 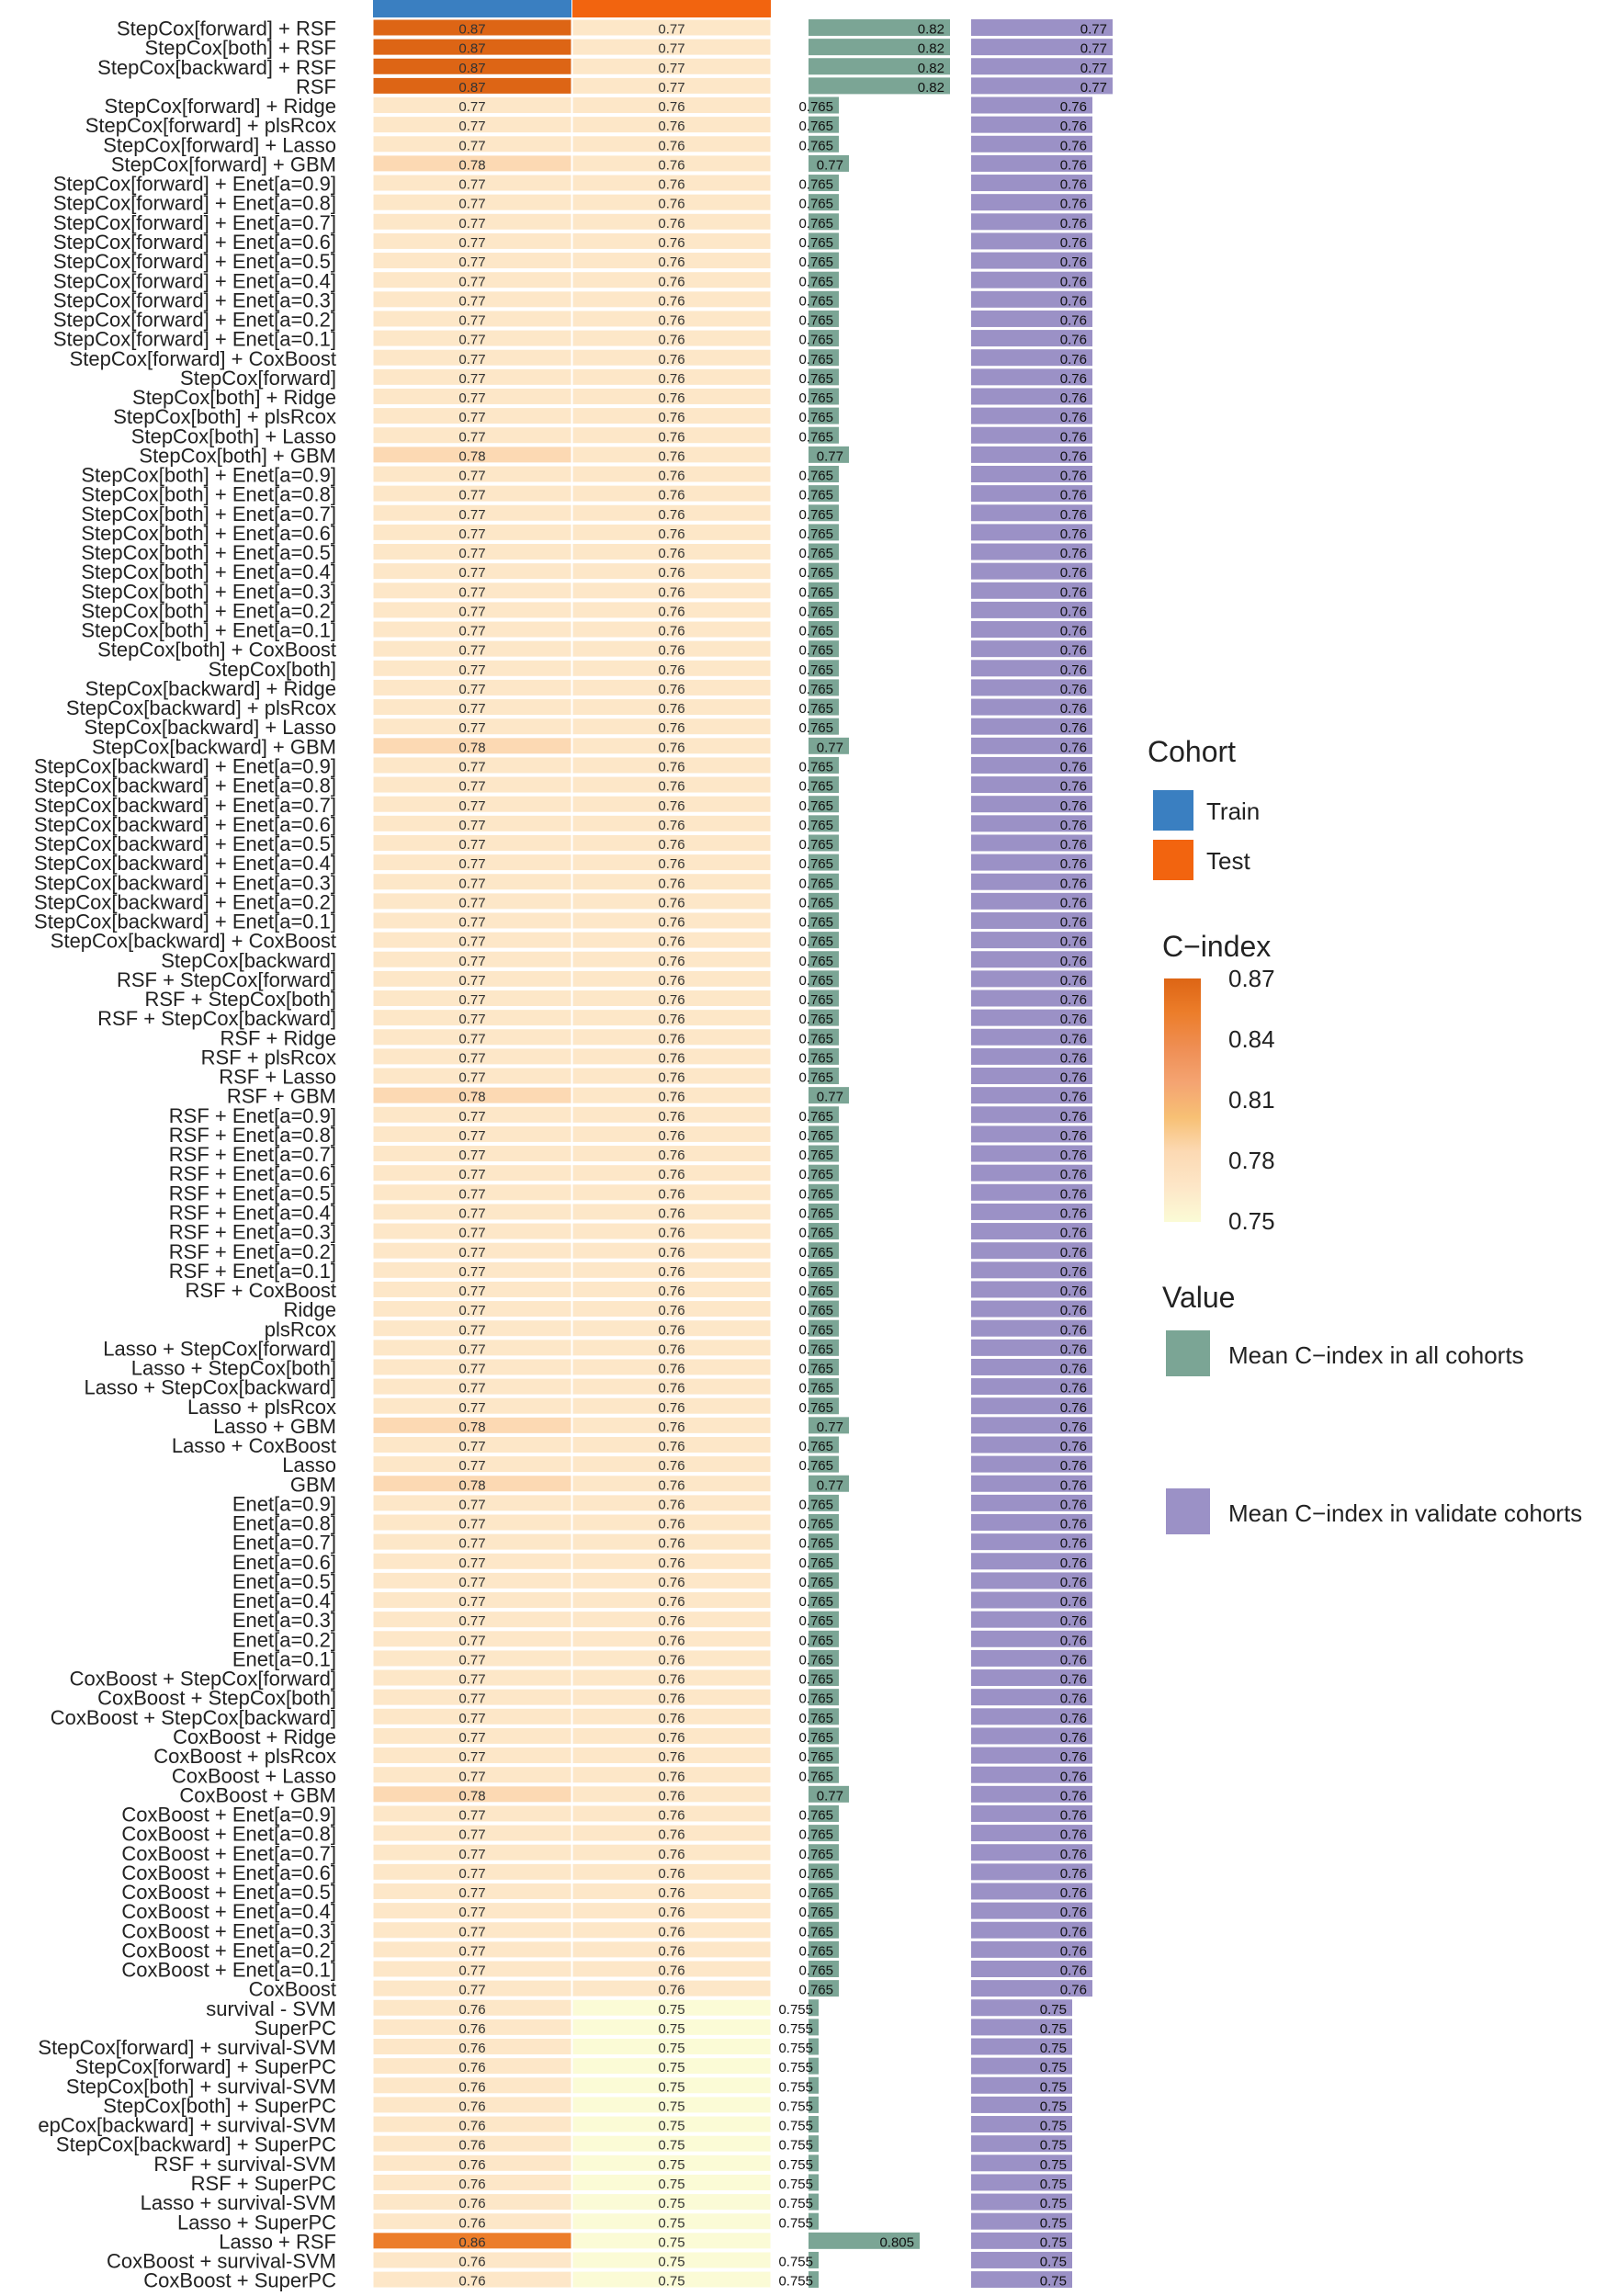 I want to click on train-value-label: 0.76, so click(x=471, y=2146).